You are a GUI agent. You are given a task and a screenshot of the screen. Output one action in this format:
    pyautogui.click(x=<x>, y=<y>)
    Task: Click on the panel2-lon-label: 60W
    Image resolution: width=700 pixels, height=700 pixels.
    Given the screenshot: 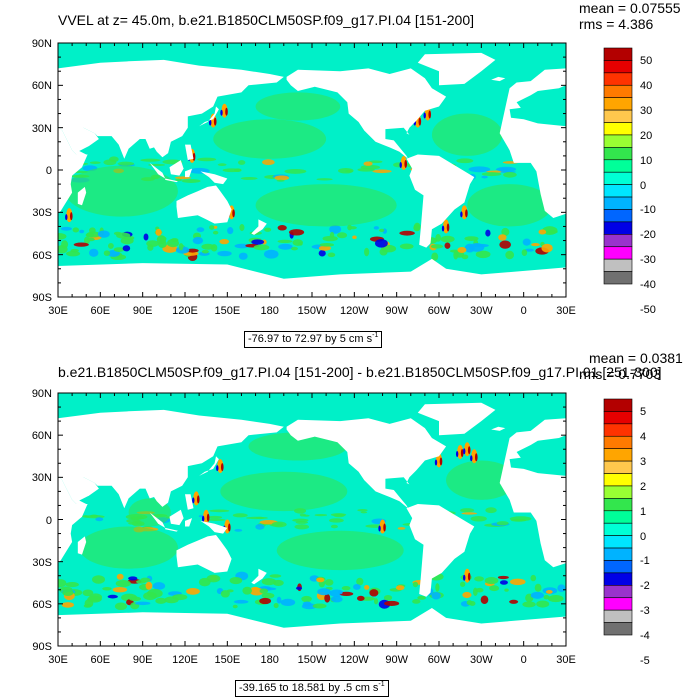 What is the action you would take?
    pyautogui.click(x=439, y=660)
    